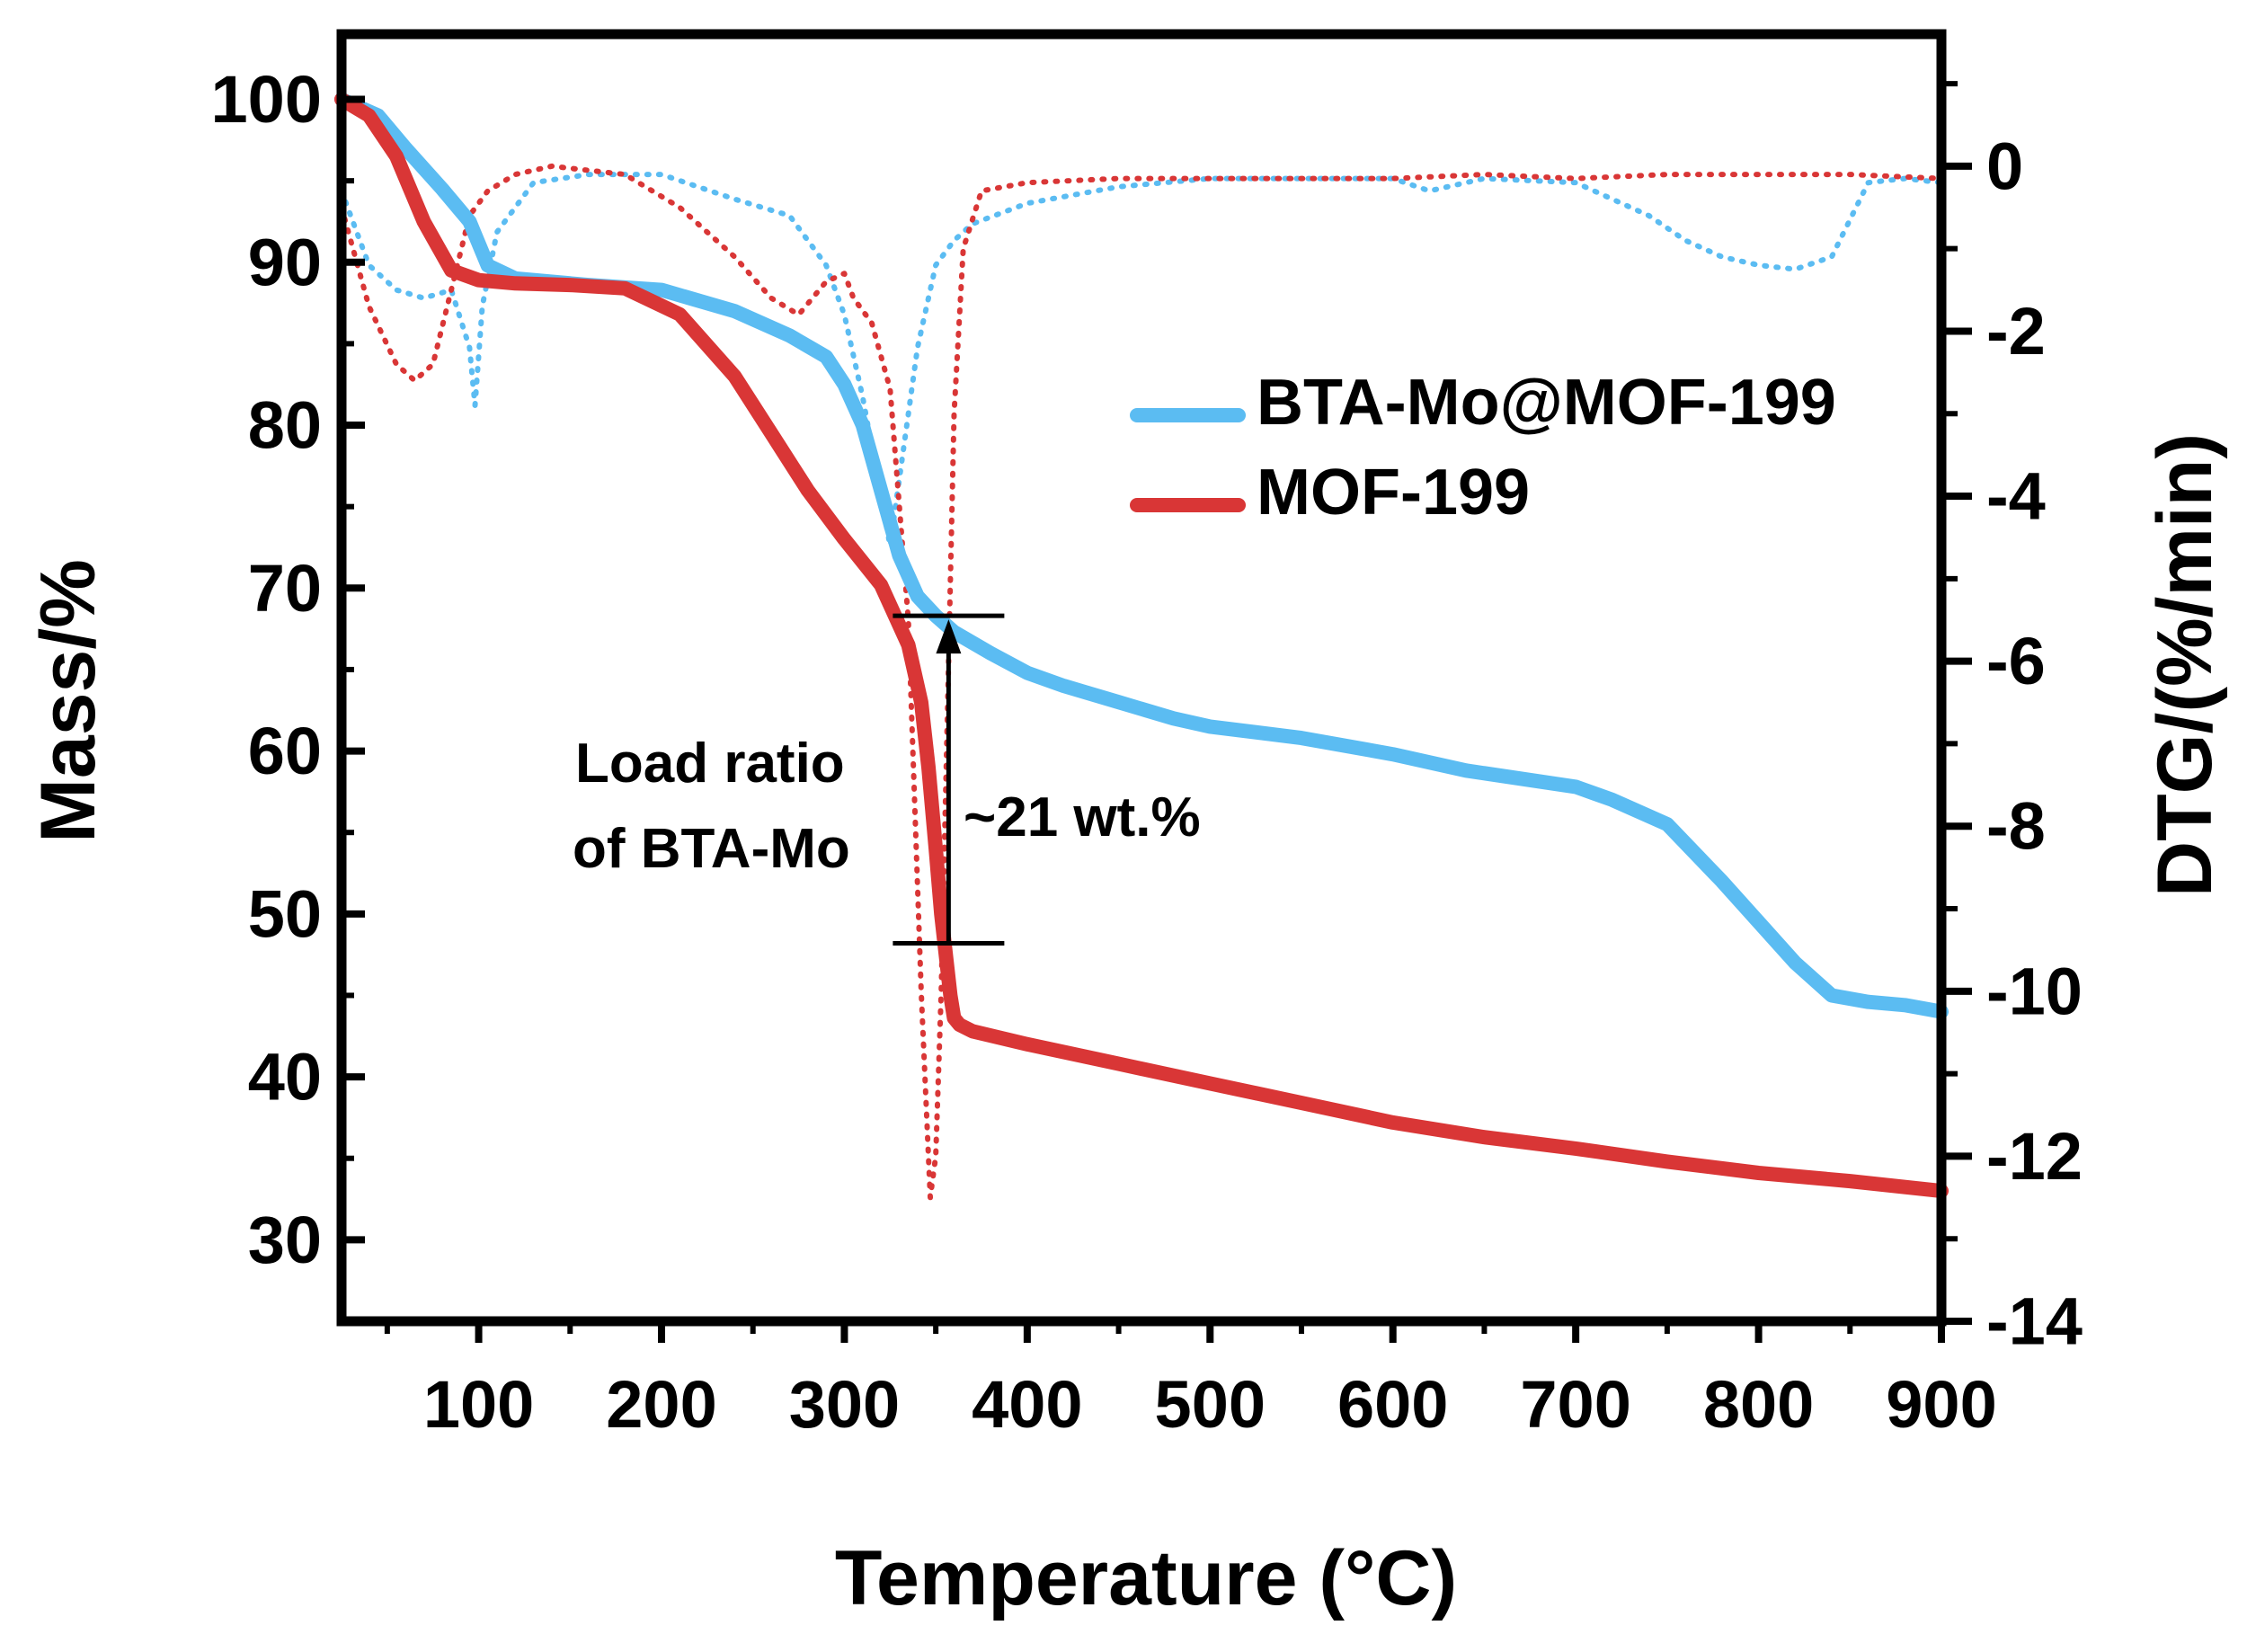  I want to click on left-tick-label: 100, so click(266, 99).